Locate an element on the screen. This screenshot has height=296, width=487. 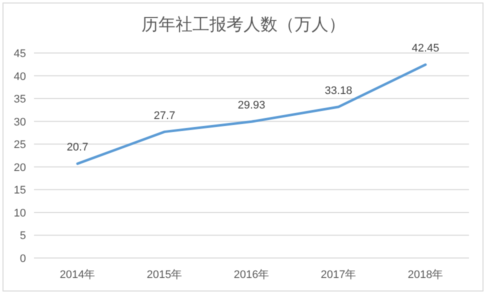
data-label: 29.93 is located at coordinates (252, 106).